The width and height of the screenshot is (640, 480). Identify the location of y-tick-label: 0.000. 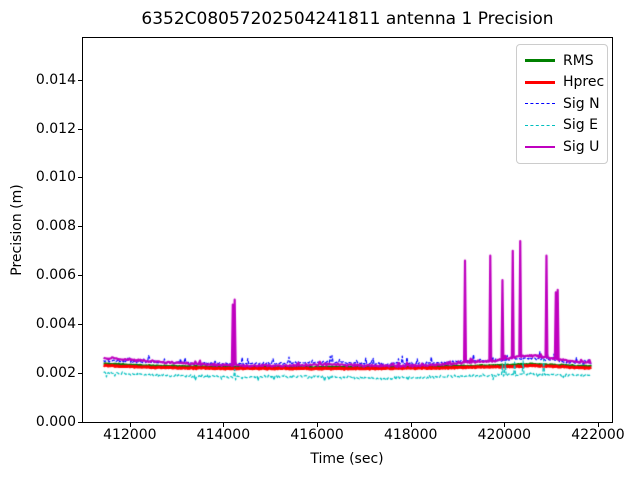
(55, 422).